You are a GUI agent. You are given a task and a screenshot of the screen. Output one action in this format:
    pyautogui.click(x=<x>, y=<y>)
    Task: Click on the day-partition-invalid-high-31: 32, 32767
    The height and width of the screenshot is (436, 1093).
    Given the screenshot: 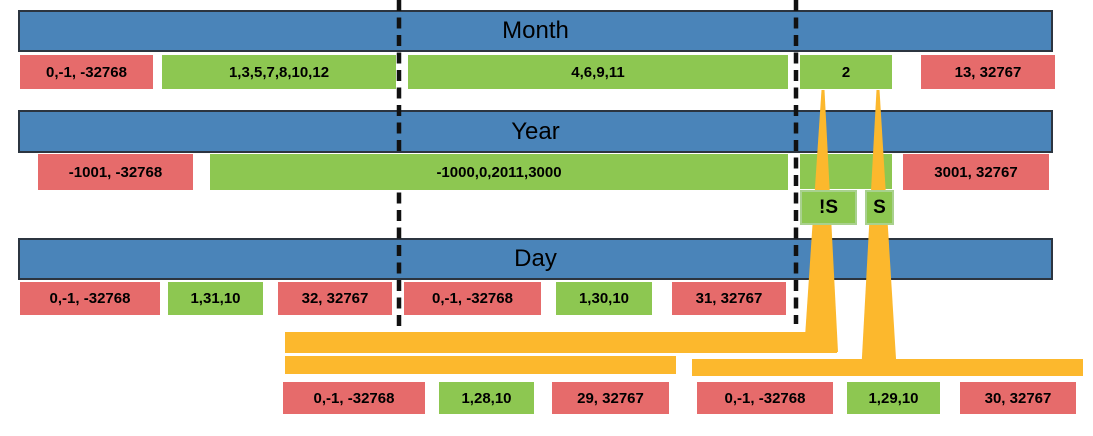 What is the action you would take?
    pyautogui.click(x=335, y=298)
    